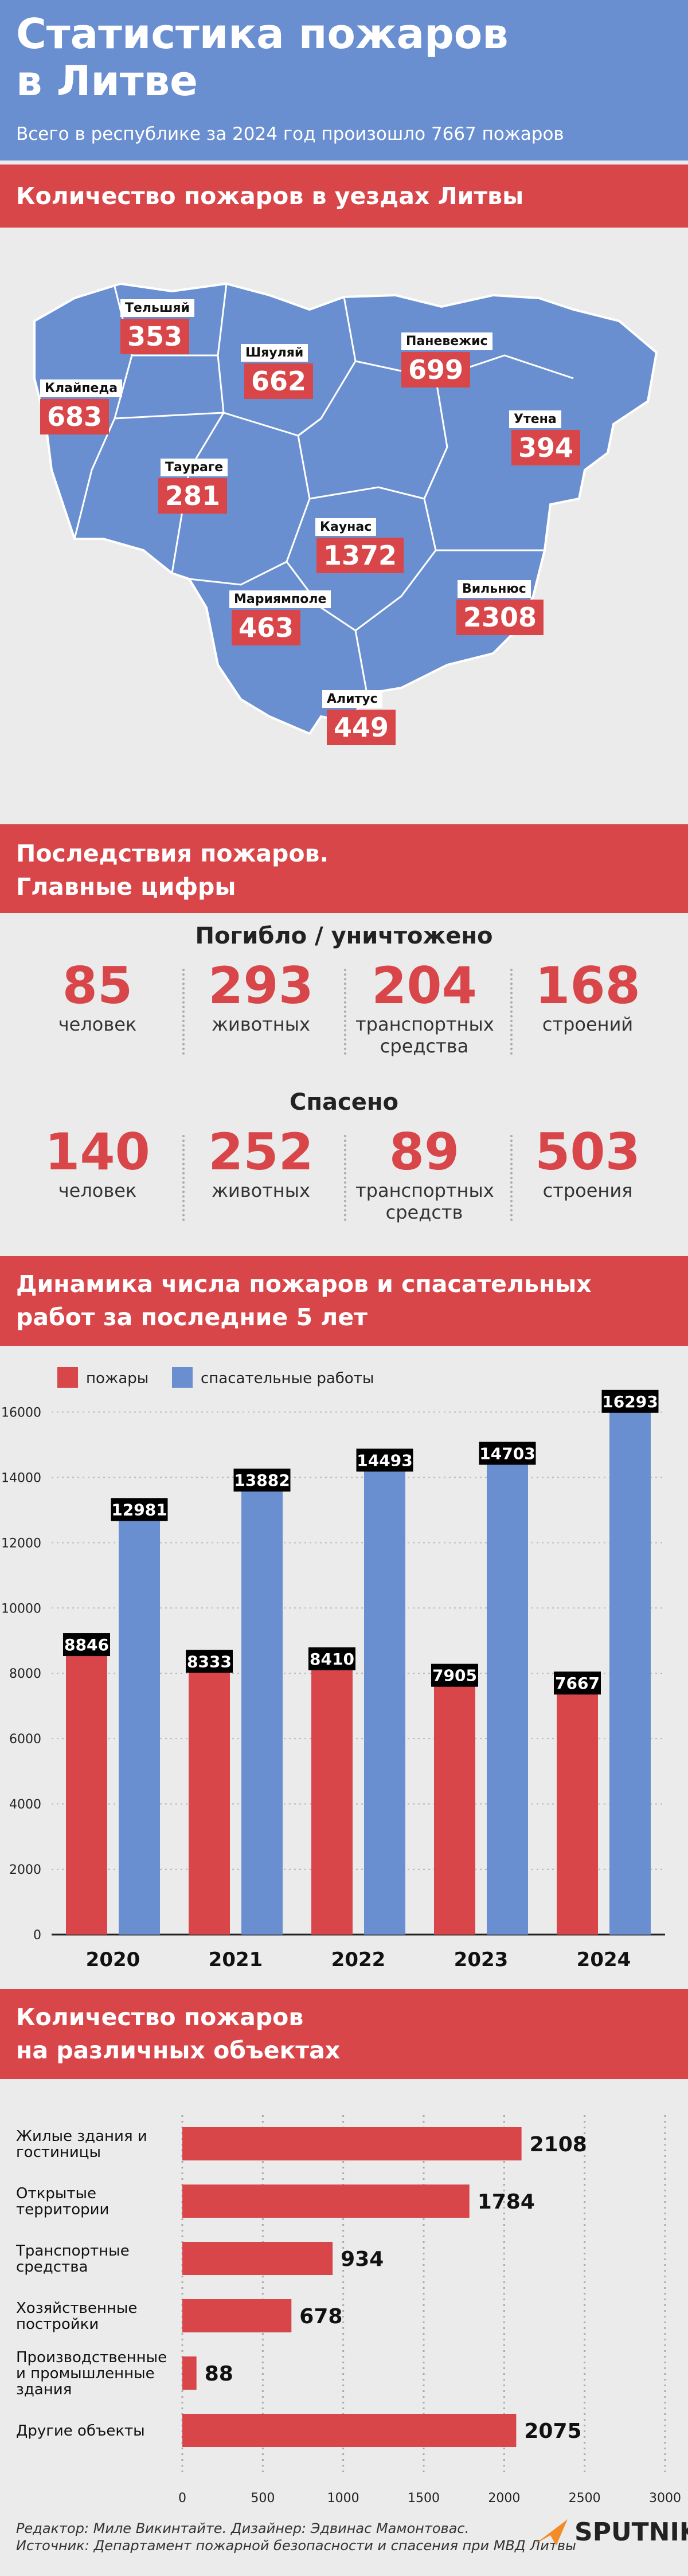 The image size is (688, 2576). Describe the element at coordinates (274, 353) in the screenshot. I see `county-label-siauliai: Шяуляй` at that location.